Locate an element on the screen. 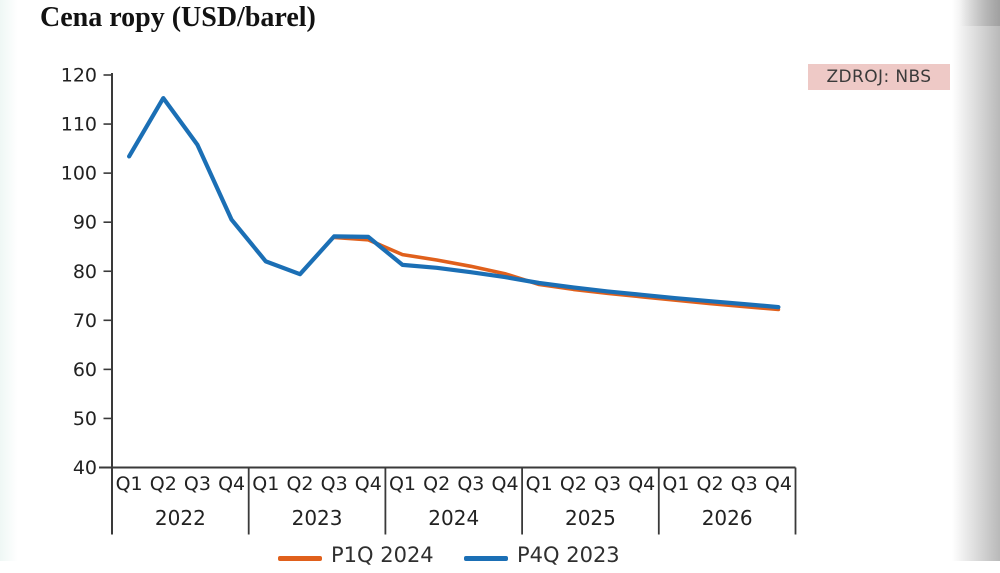 The image size is (1000, 573). right-edge-gradient-top is located at coordinates (980, 13).